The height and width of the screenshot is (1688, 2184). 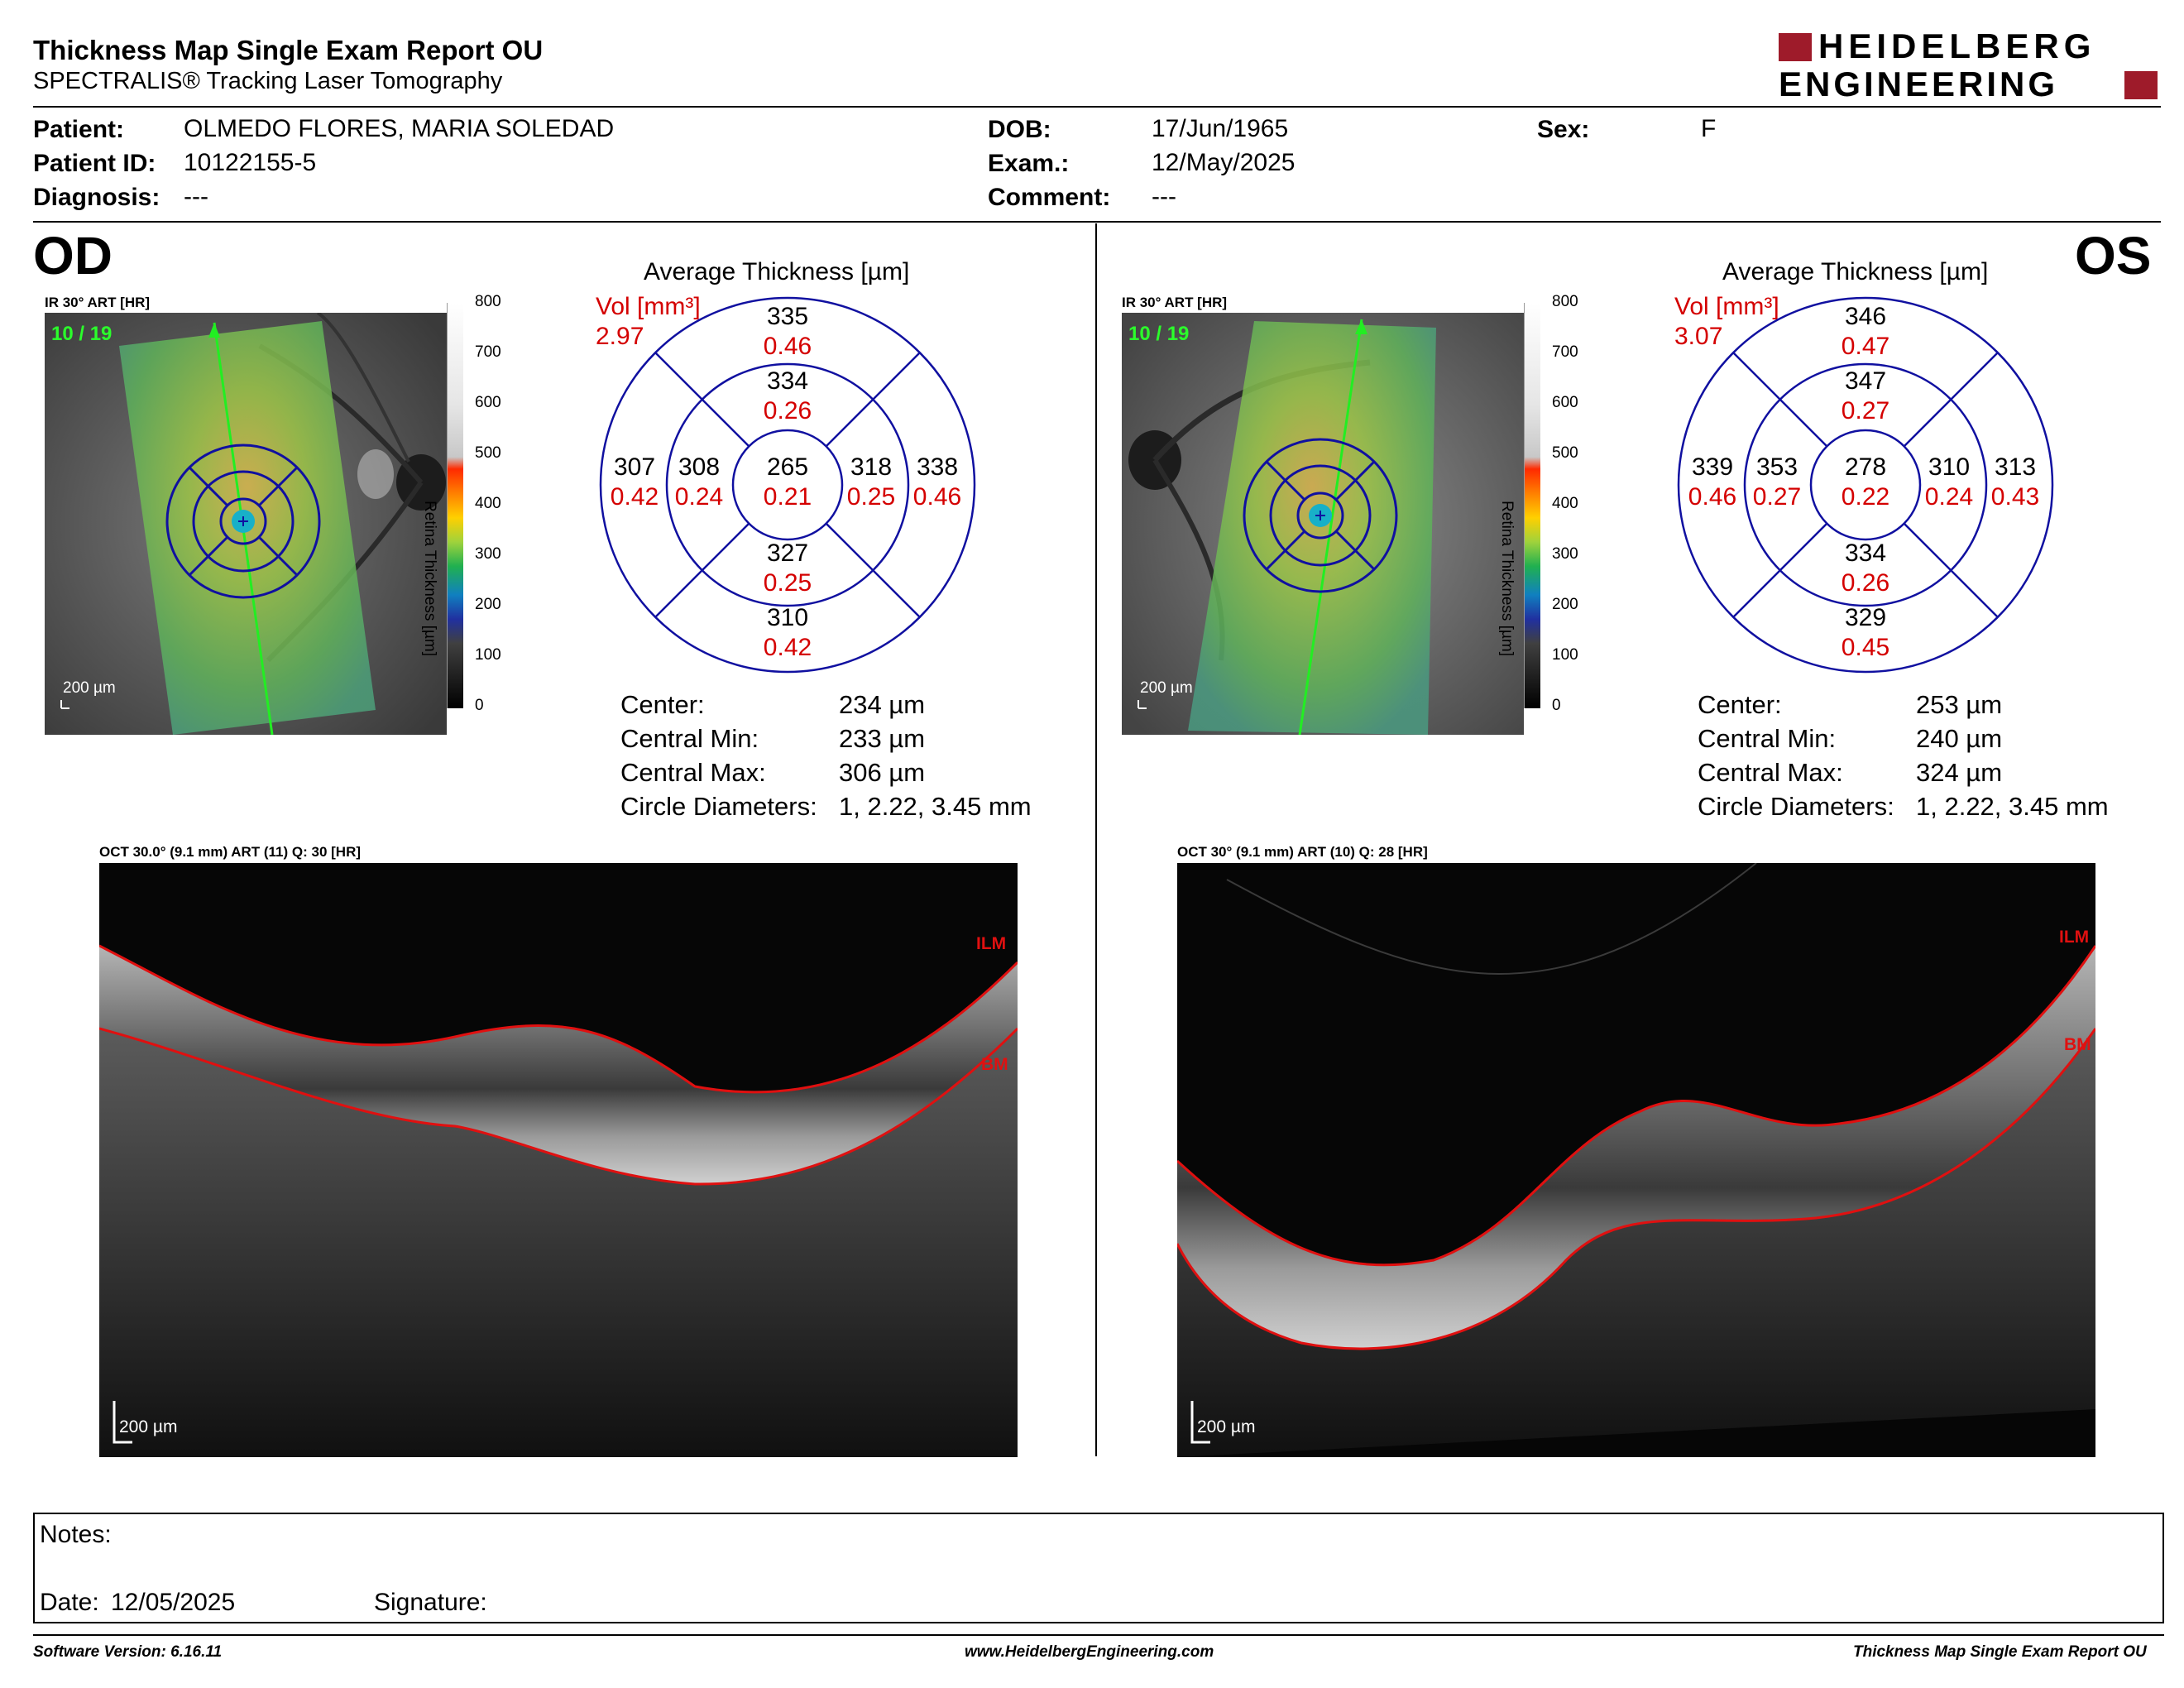 I want to click on os-ir-scale: 200 µm, so click(x=1166, y=688).